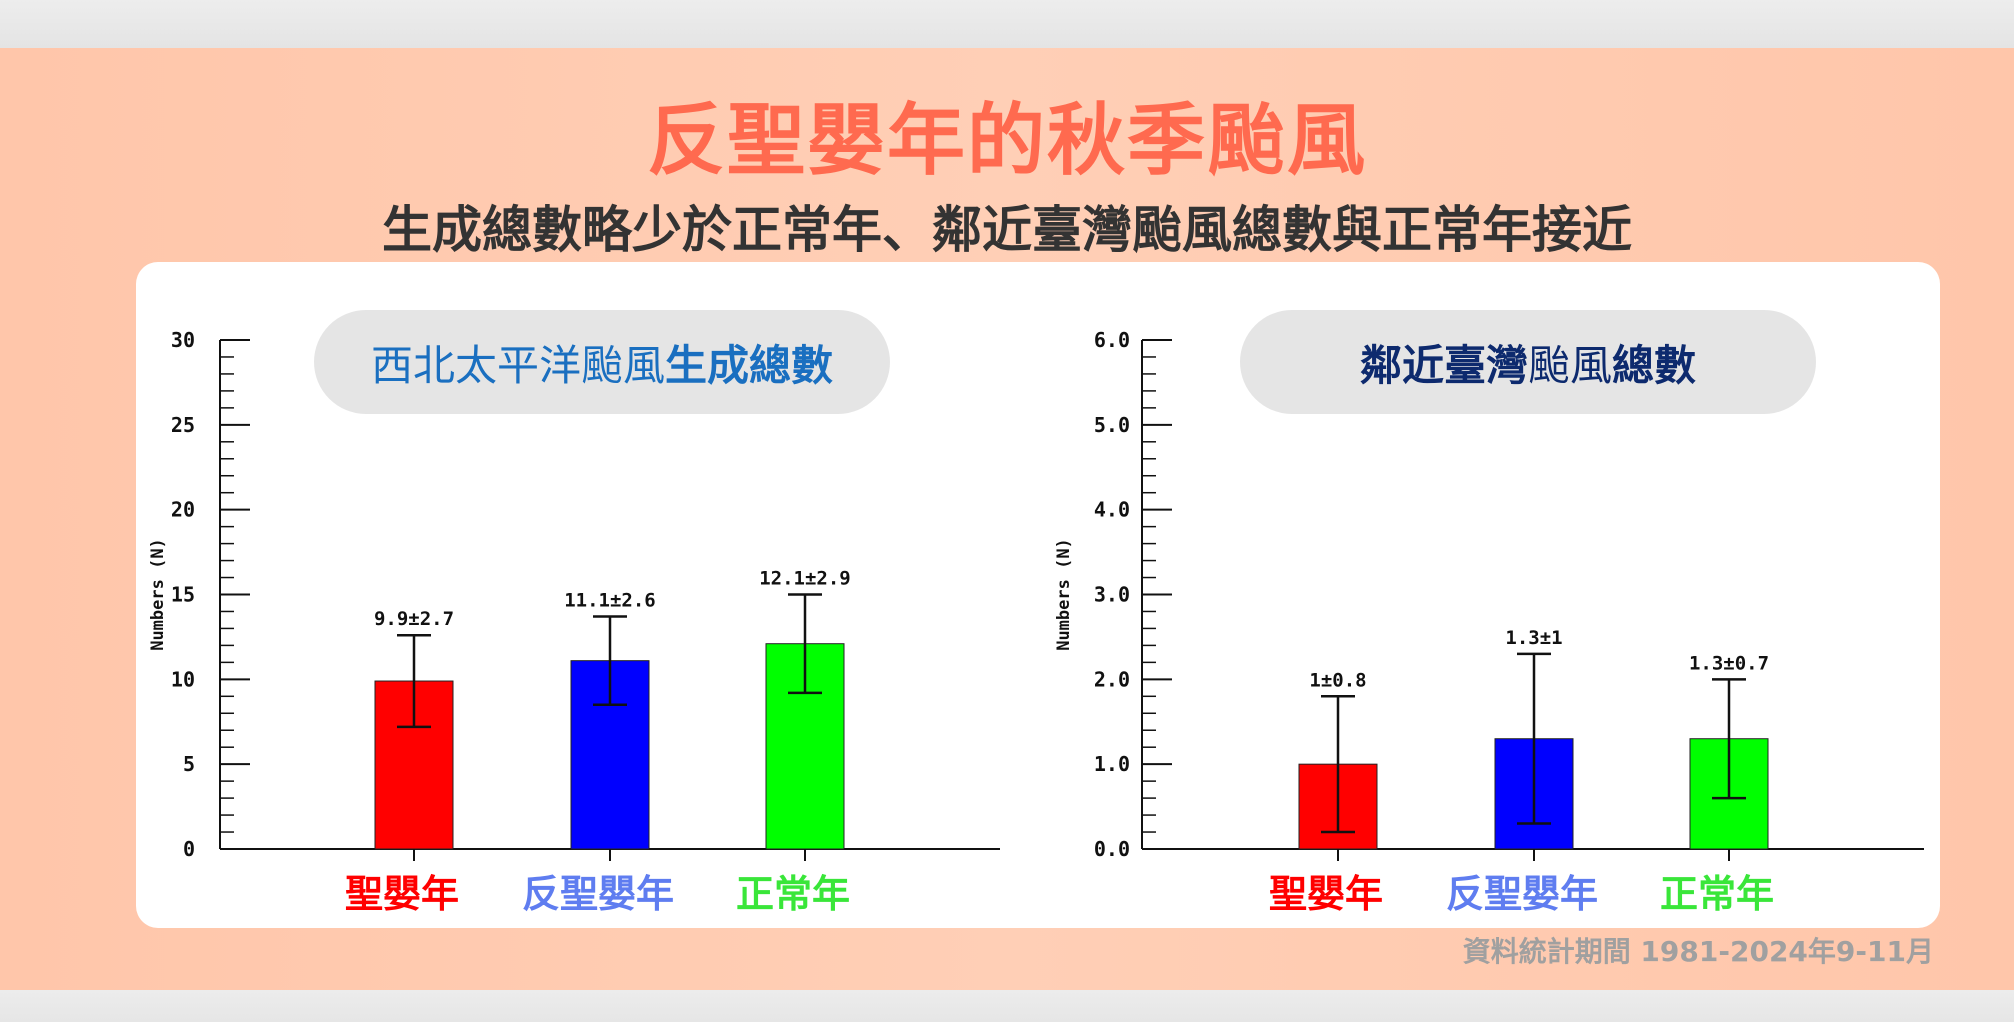 Image resolution: width=2014 pixels, height=1022 pixels. What do you see at coordinates (189, 764) in the screenshot?
I see `chart1-ytick-label: 5` at bounding box center [189, 764].